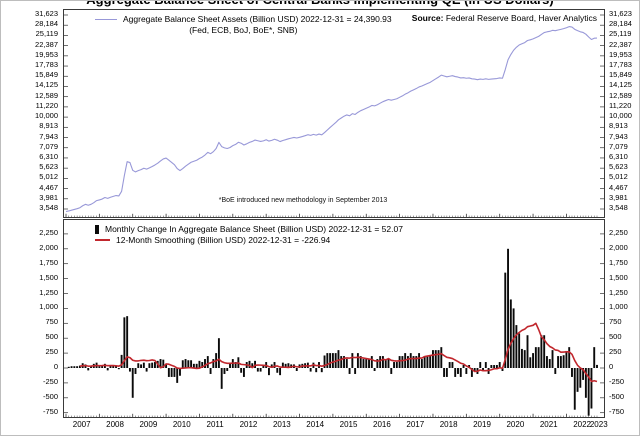 The height and width of the screenshot is (436, 640). Describe the element at coordinates (243, 30) in the screenshot. I see `assets-legend-line2: (Fed, ECB, BoJ, BoE*, SNB)` at that location.